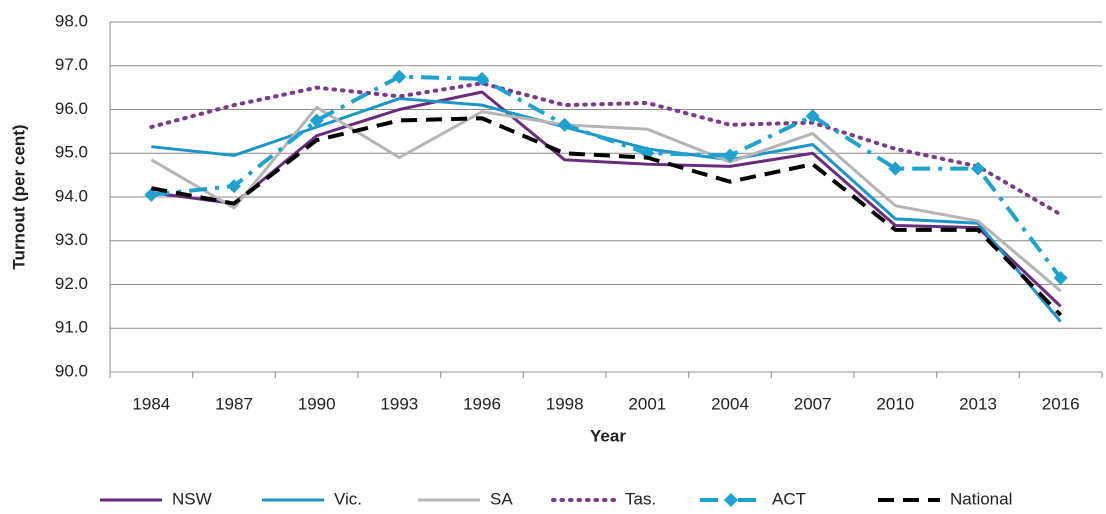  Describe the element at coordinates (731, 500) in the screenshot. I see `legend-marker` at that location.